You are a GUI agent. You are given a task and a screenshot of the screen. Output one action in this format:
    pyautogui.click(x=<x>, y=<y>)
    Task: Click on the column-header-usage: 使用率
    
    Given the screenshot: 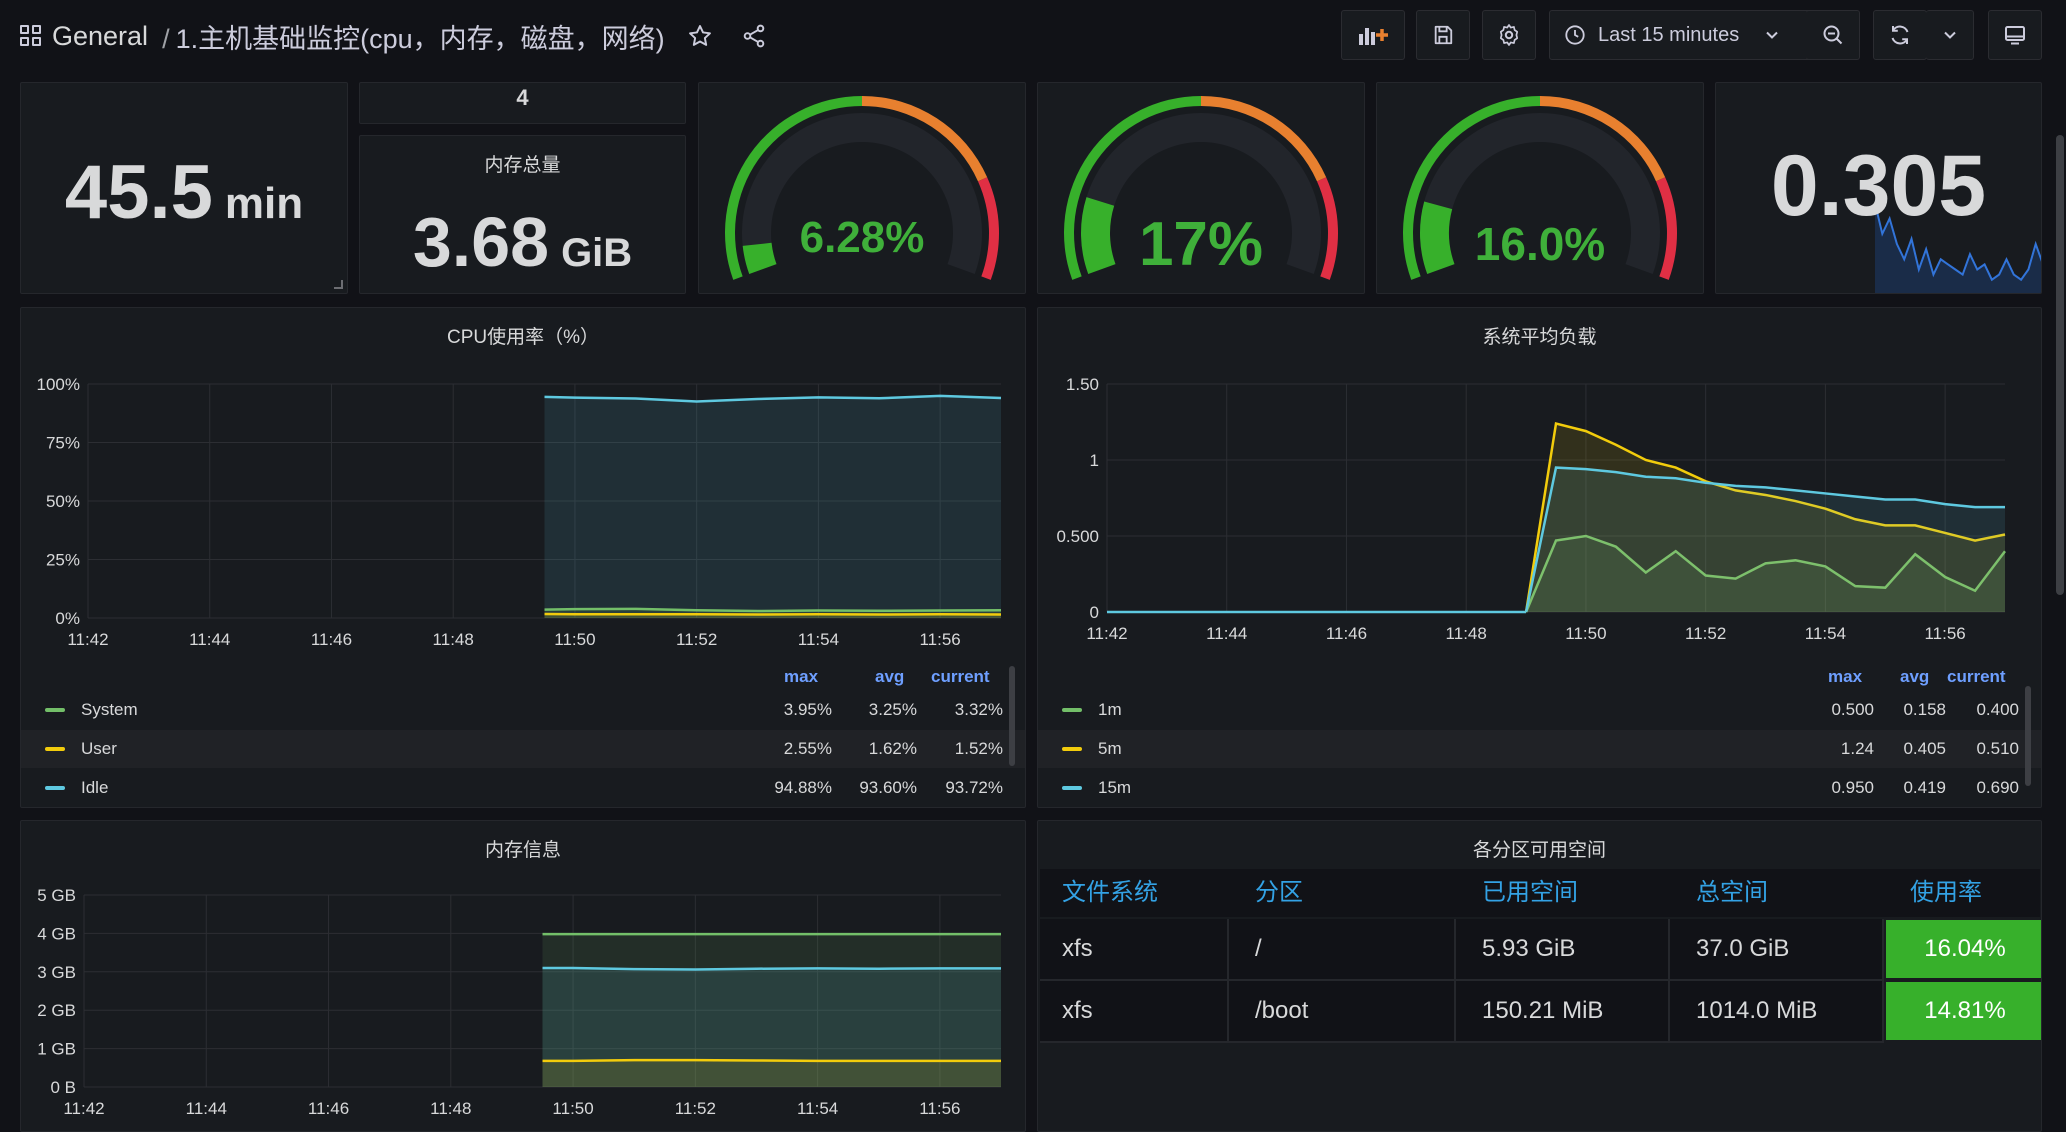 What is the action you would take?
    pyautogui.click(x=1946, y=893)
    